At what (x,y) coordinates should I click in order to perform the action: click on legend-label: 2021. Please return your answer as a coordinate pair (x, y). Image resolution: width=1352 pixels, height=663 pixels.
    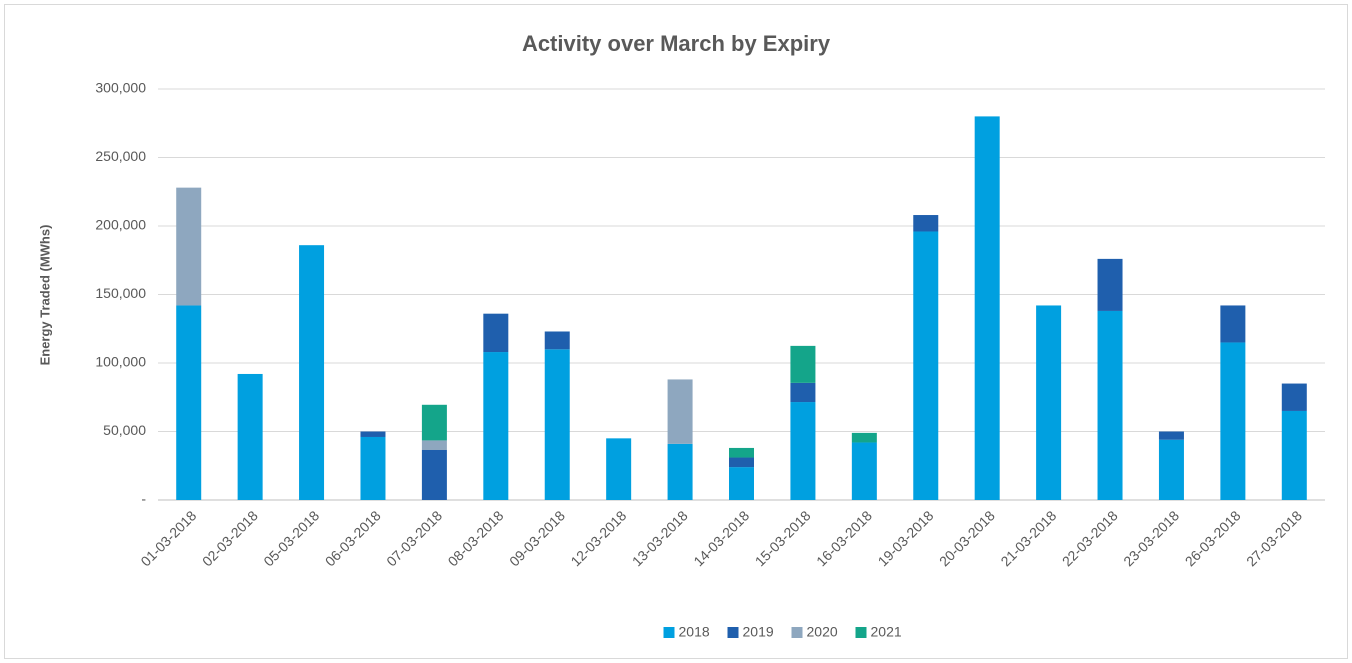
    Looking at the image, I should click on (886, 632).